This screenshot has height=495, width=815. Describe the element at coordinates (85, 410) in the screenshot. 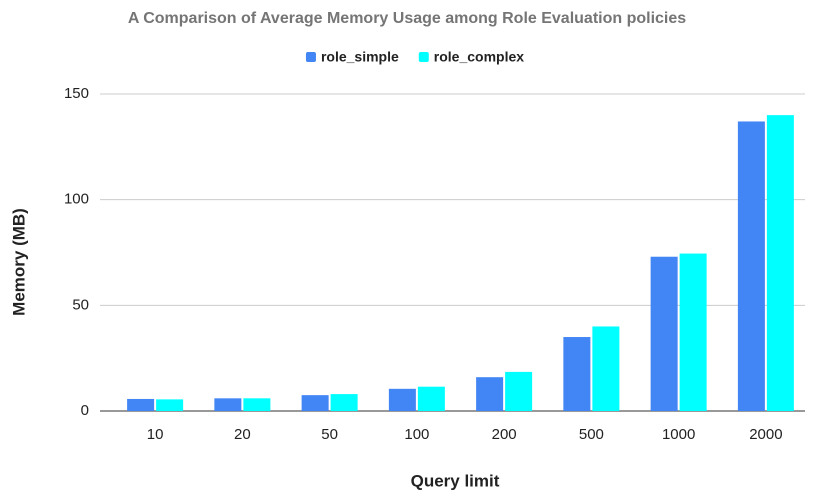

I see `y-tick-label: 0` at that location.